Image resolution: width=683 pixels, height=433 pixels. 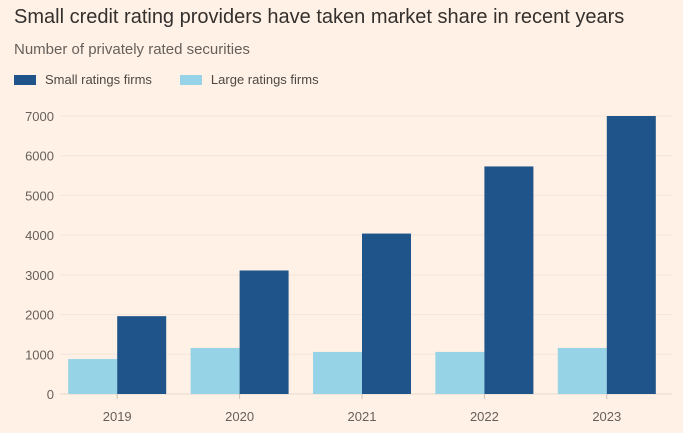 I want to click on bar-large-2019, so click(x=93, y=376).